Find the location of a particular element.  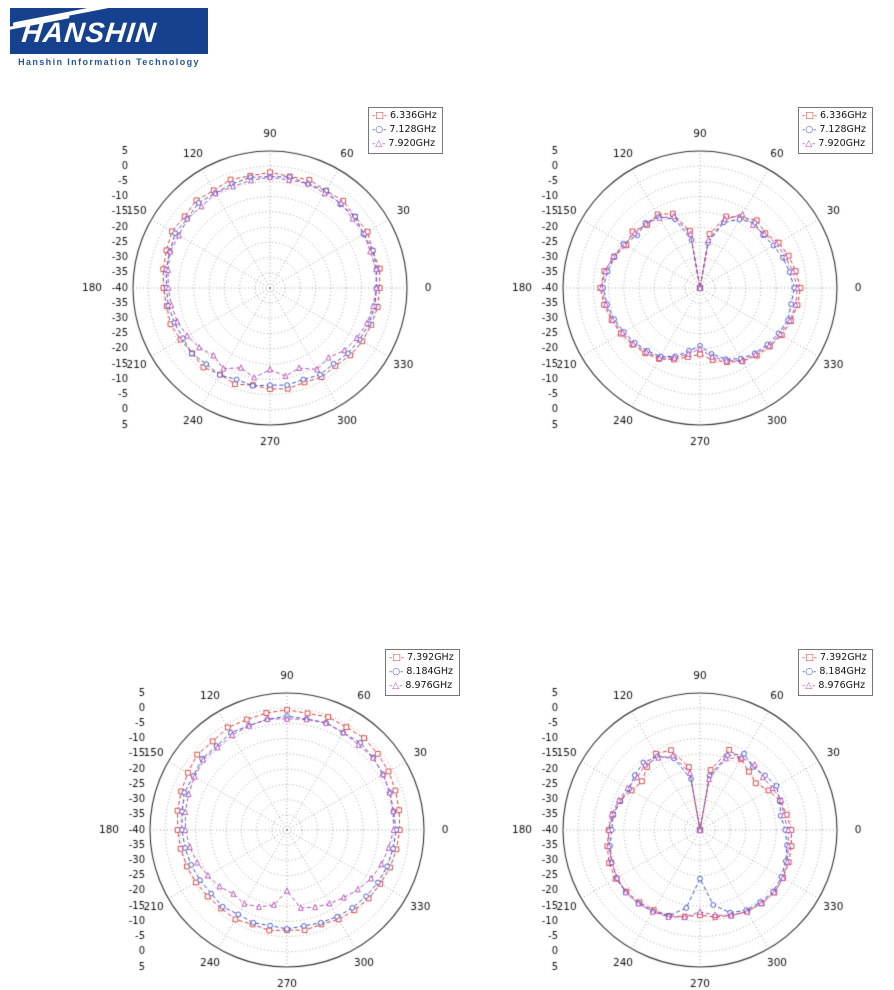

hanshin-logo: HANSHIN Hanshin Information Technology is located at coordinates (110, 37).